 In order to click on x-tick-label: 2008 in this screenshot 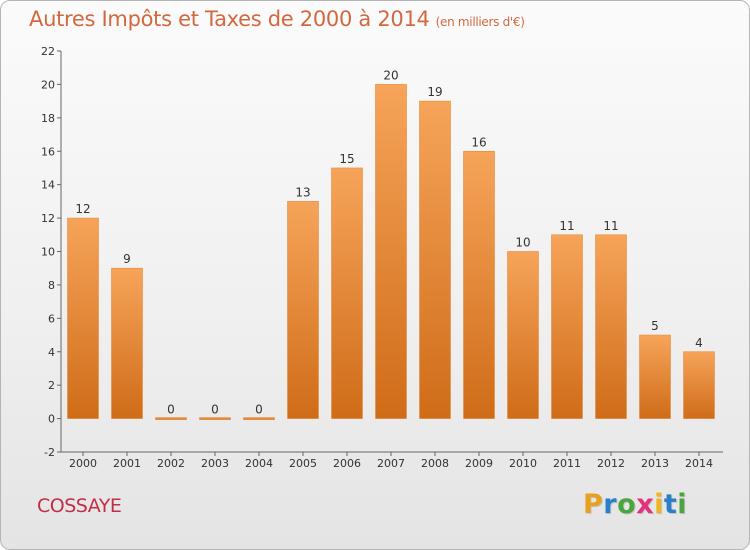, I will do `click(435, 463)`.